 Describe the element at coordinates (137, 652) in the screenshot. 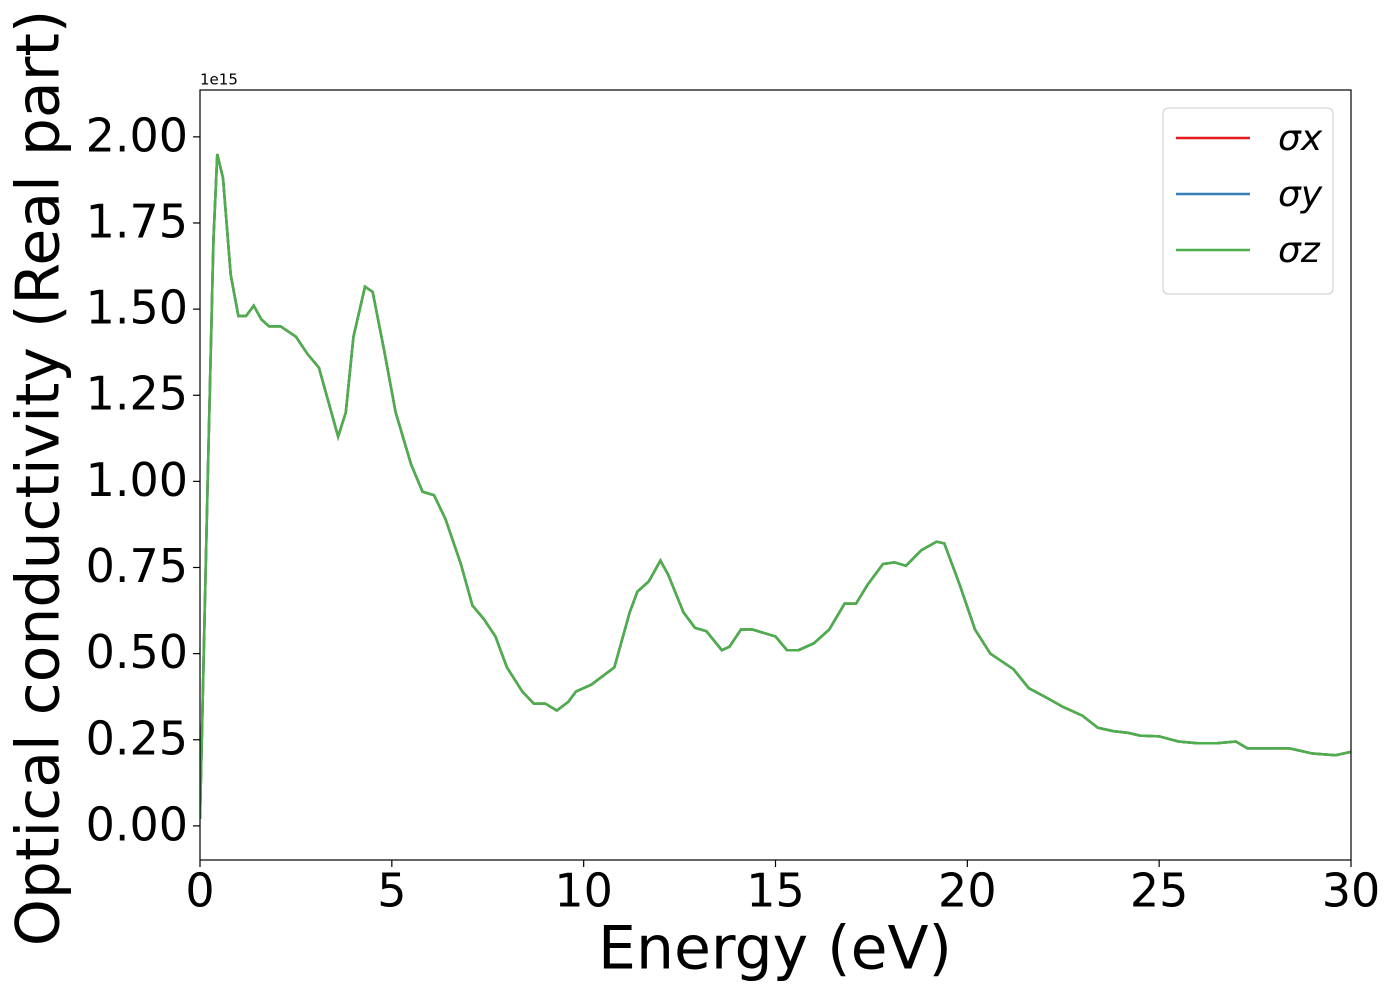

I see `y-tick-label: 0.50` at that location.